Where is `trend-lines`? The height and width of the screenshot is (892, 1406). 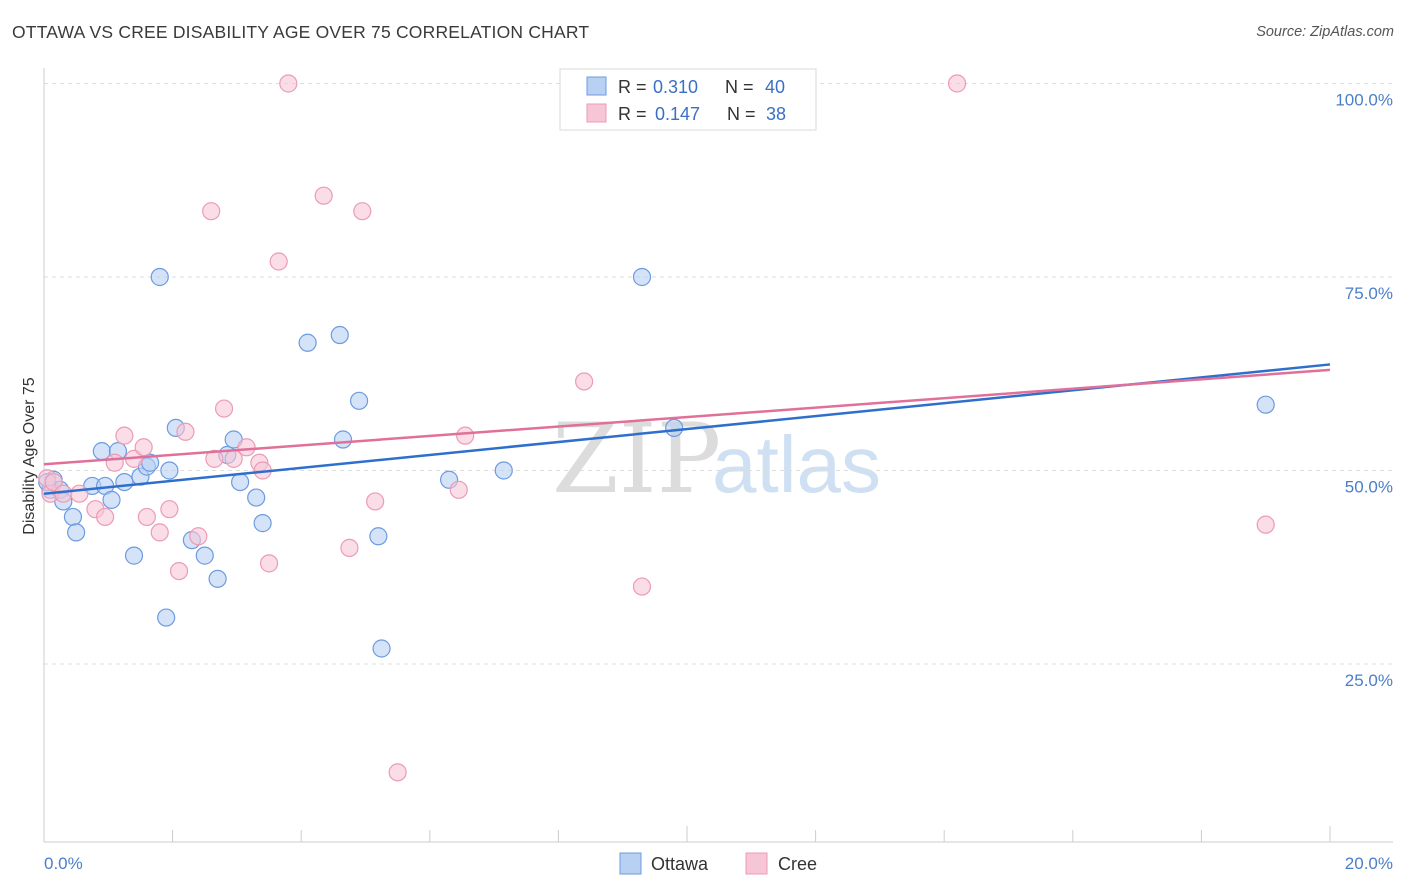
trend-lines is located at coordinates (687, 429).